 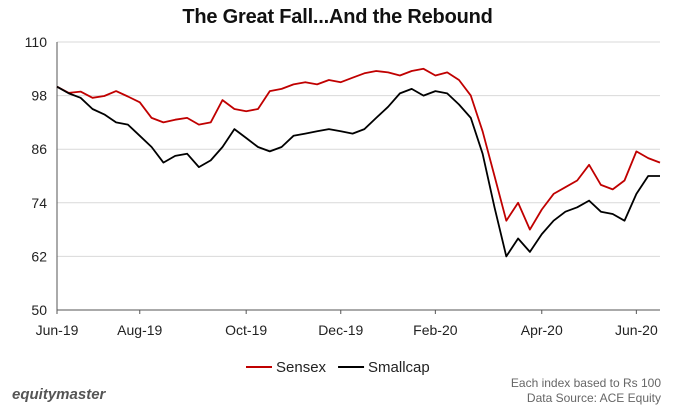 What do you see at coordinates (585, 383) in the screenshot?
I see `footnote-base: Each index based to Rs 100` at bounding box center [585, 383].